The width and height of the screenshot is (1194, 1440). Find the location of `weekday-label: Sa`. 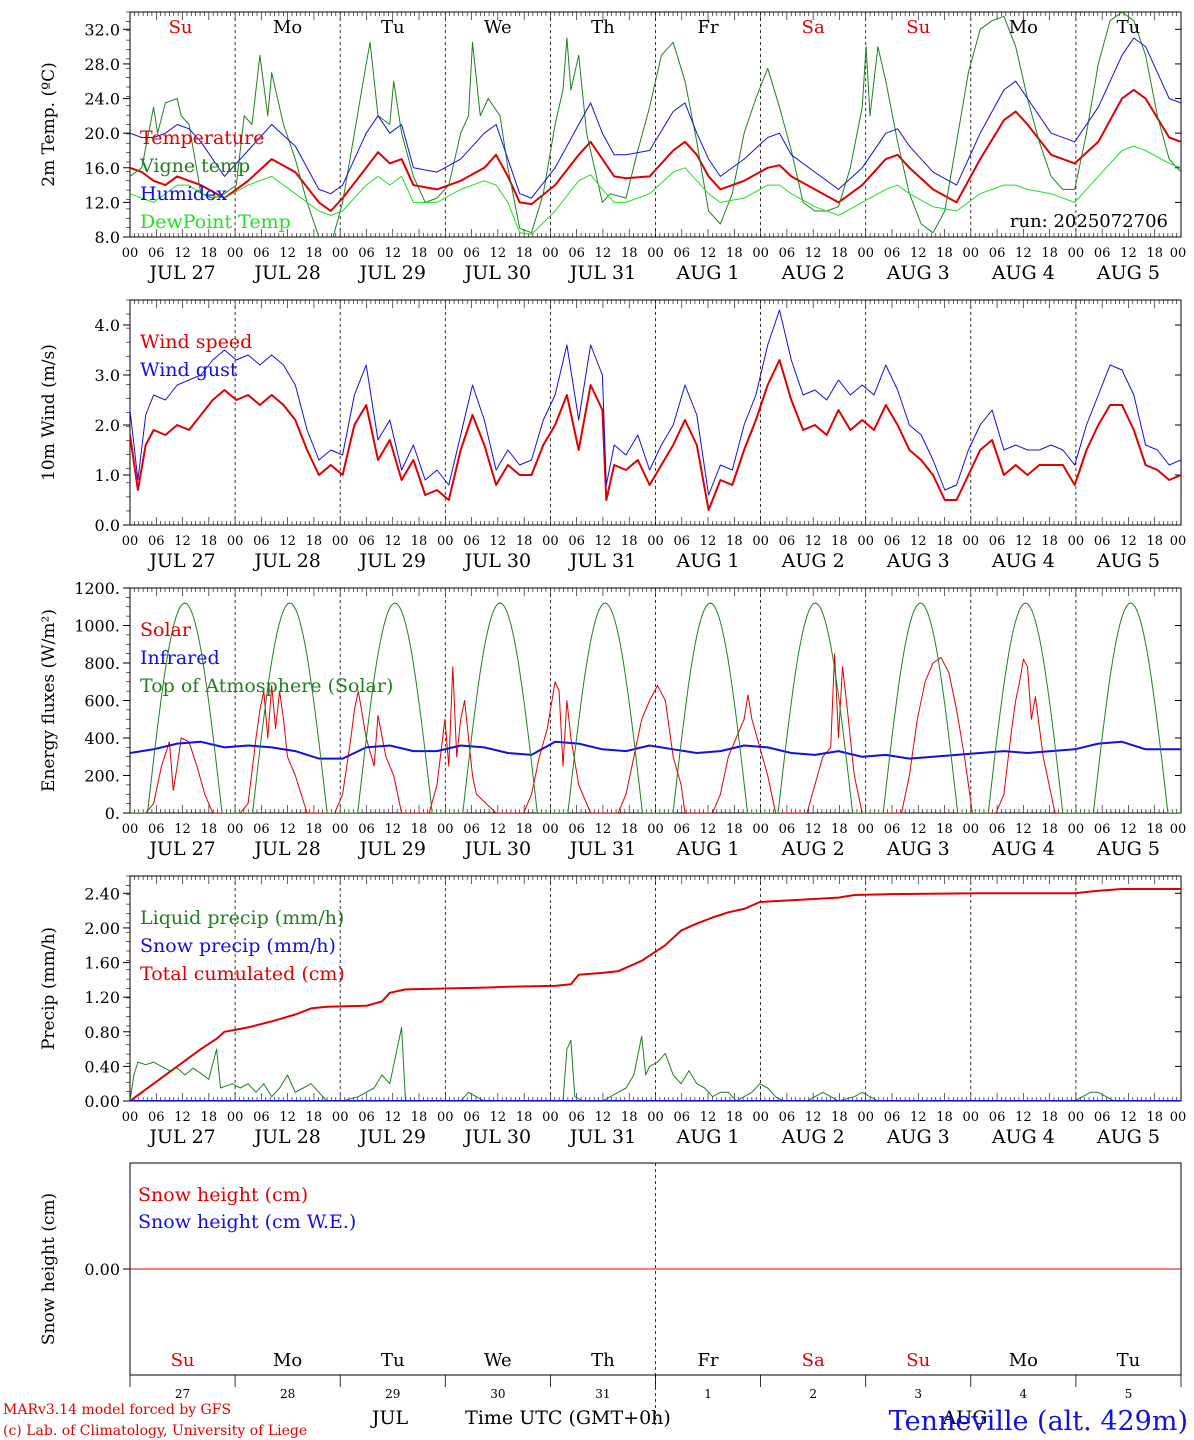

weekday-label: Sa is located at coordinates (813, 27).